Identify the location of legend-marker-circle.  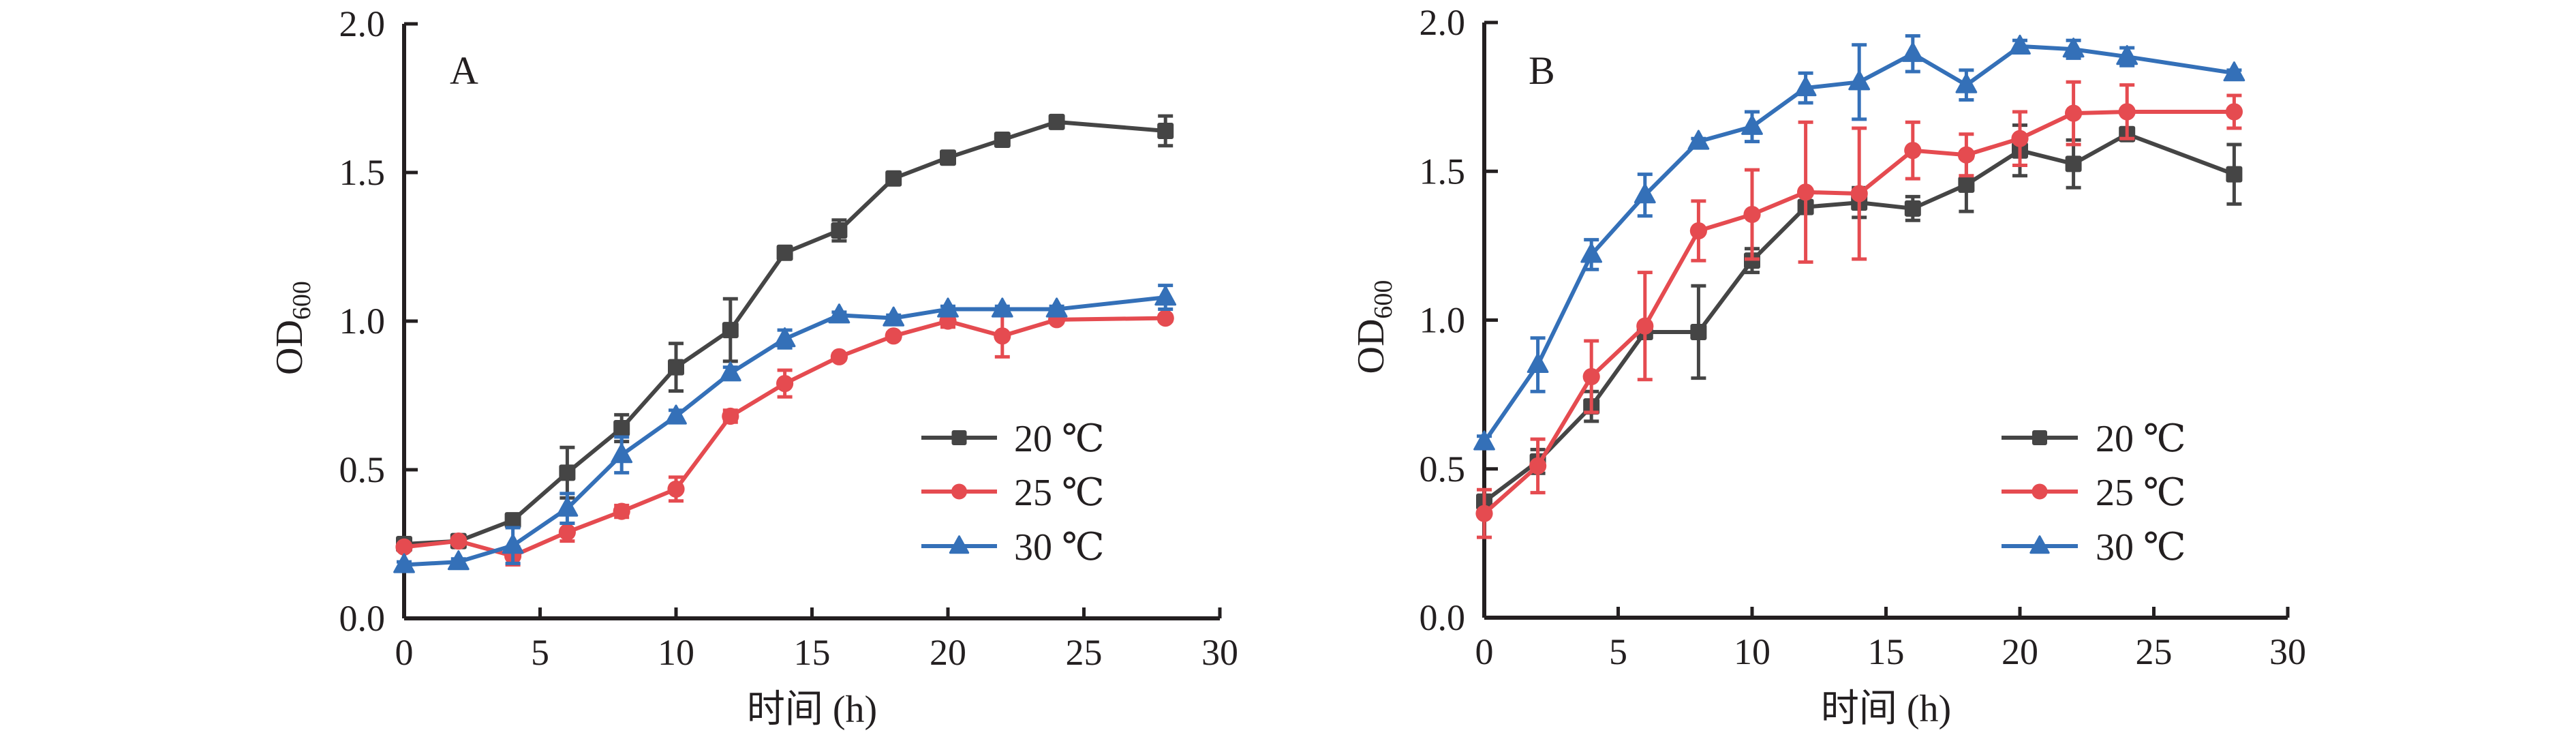
(2039, 491).